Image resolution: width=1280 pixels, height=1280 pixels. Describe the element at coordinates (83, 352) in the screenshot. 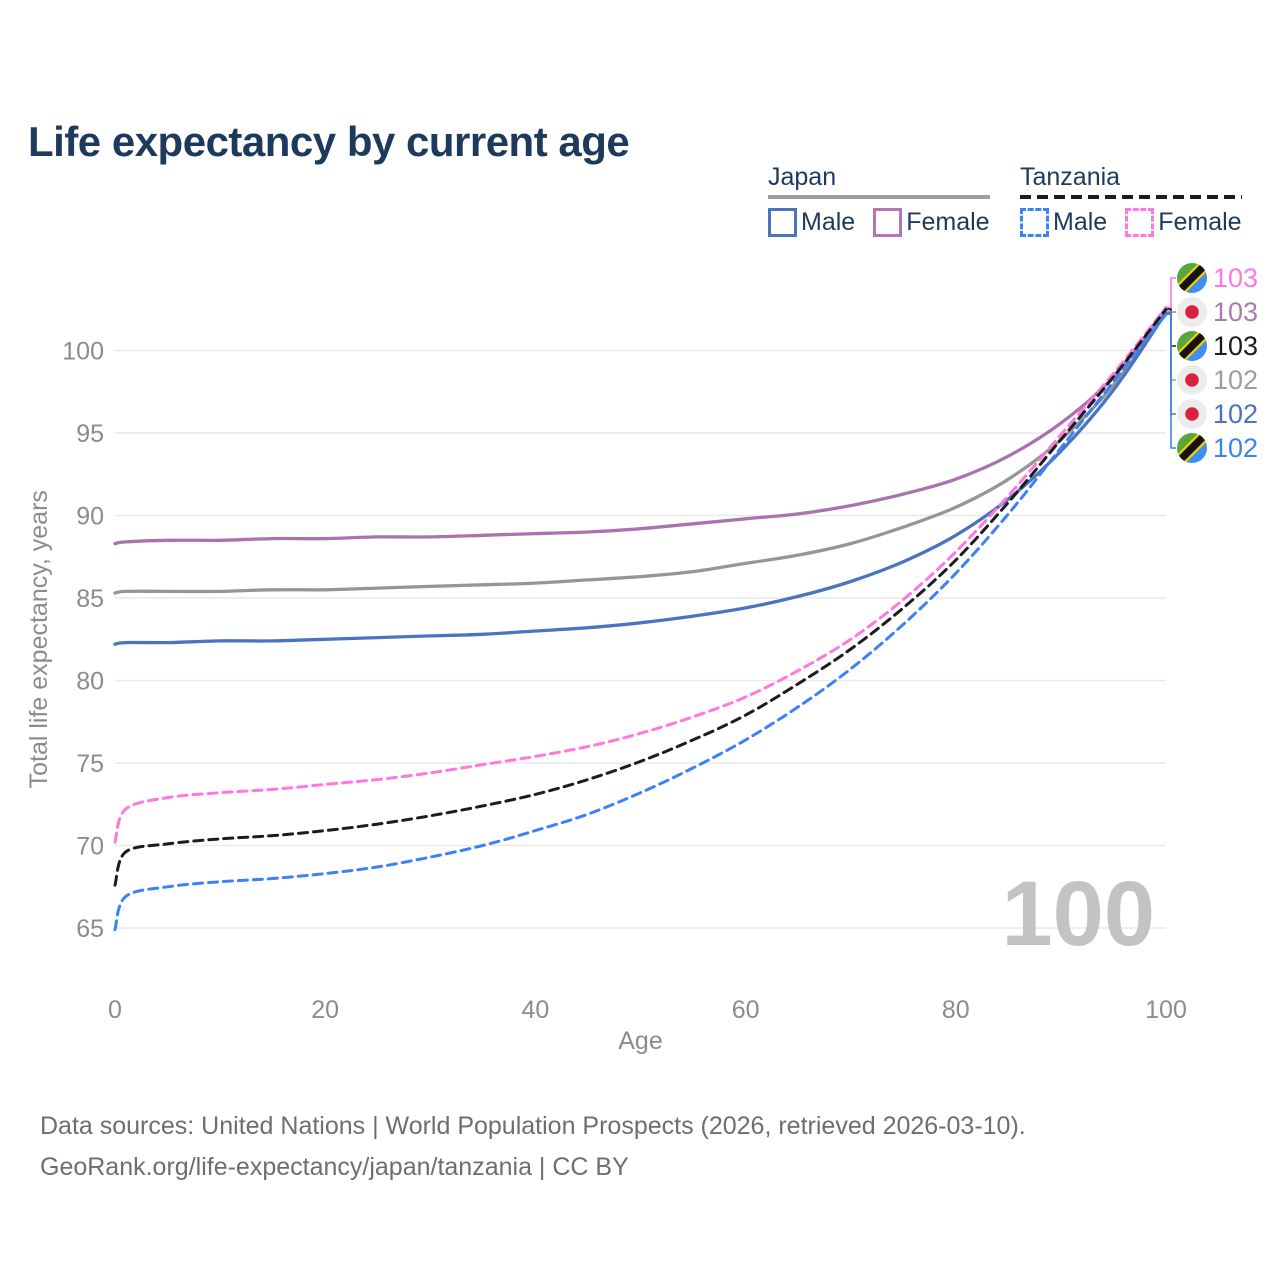

I see `y-tick-label-100: 100` at that location.